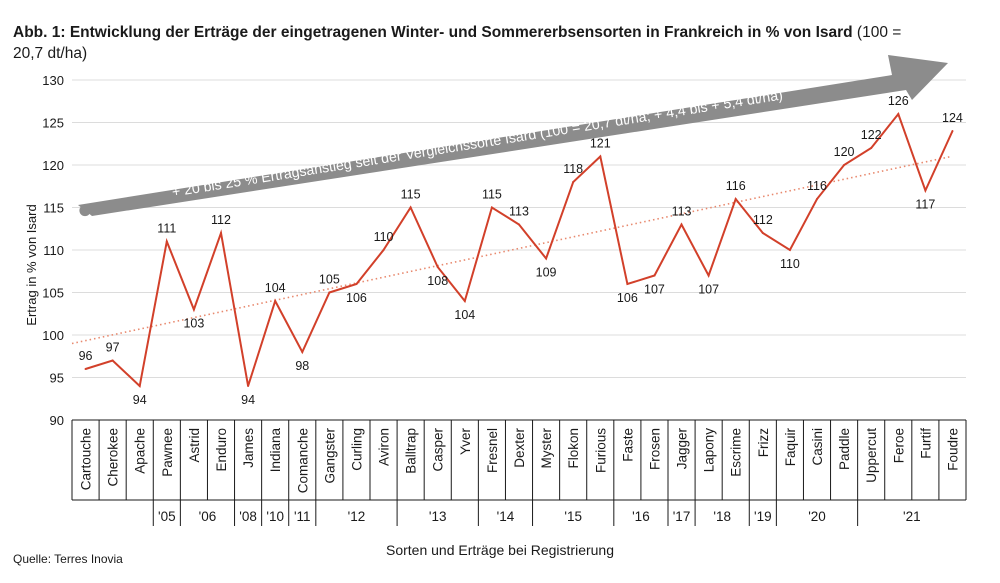  Describe the element at coordinates (194, 445) in the screenshot. I see `category-label: Astrid` at that location.